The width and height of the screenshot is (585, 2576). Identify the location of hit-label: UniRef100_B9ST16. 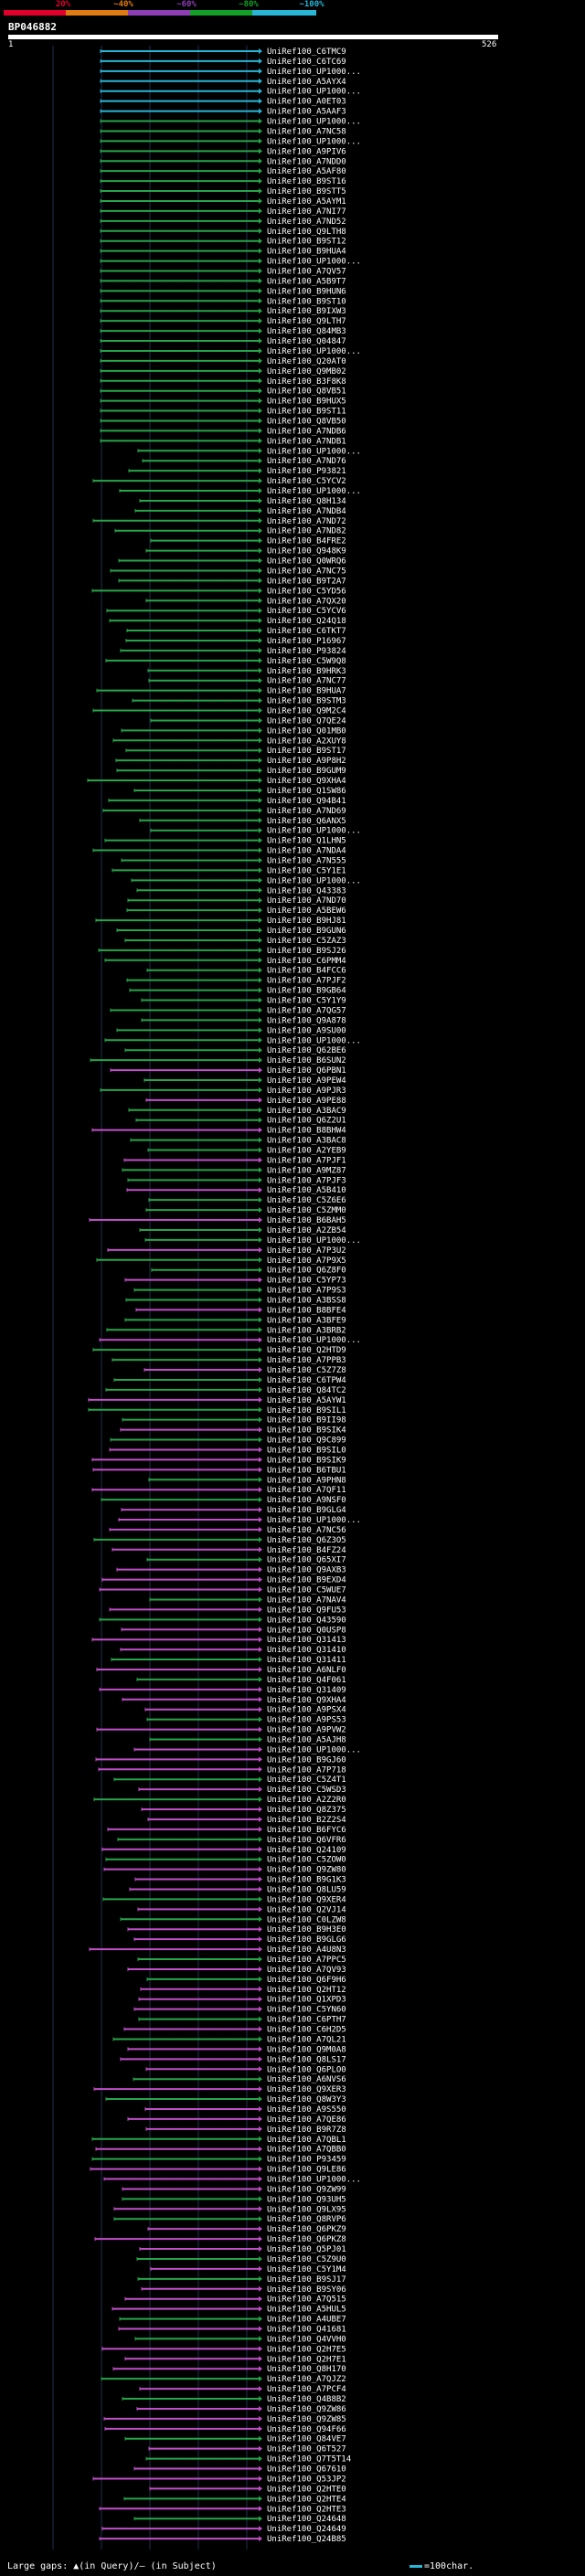
(307, 181).